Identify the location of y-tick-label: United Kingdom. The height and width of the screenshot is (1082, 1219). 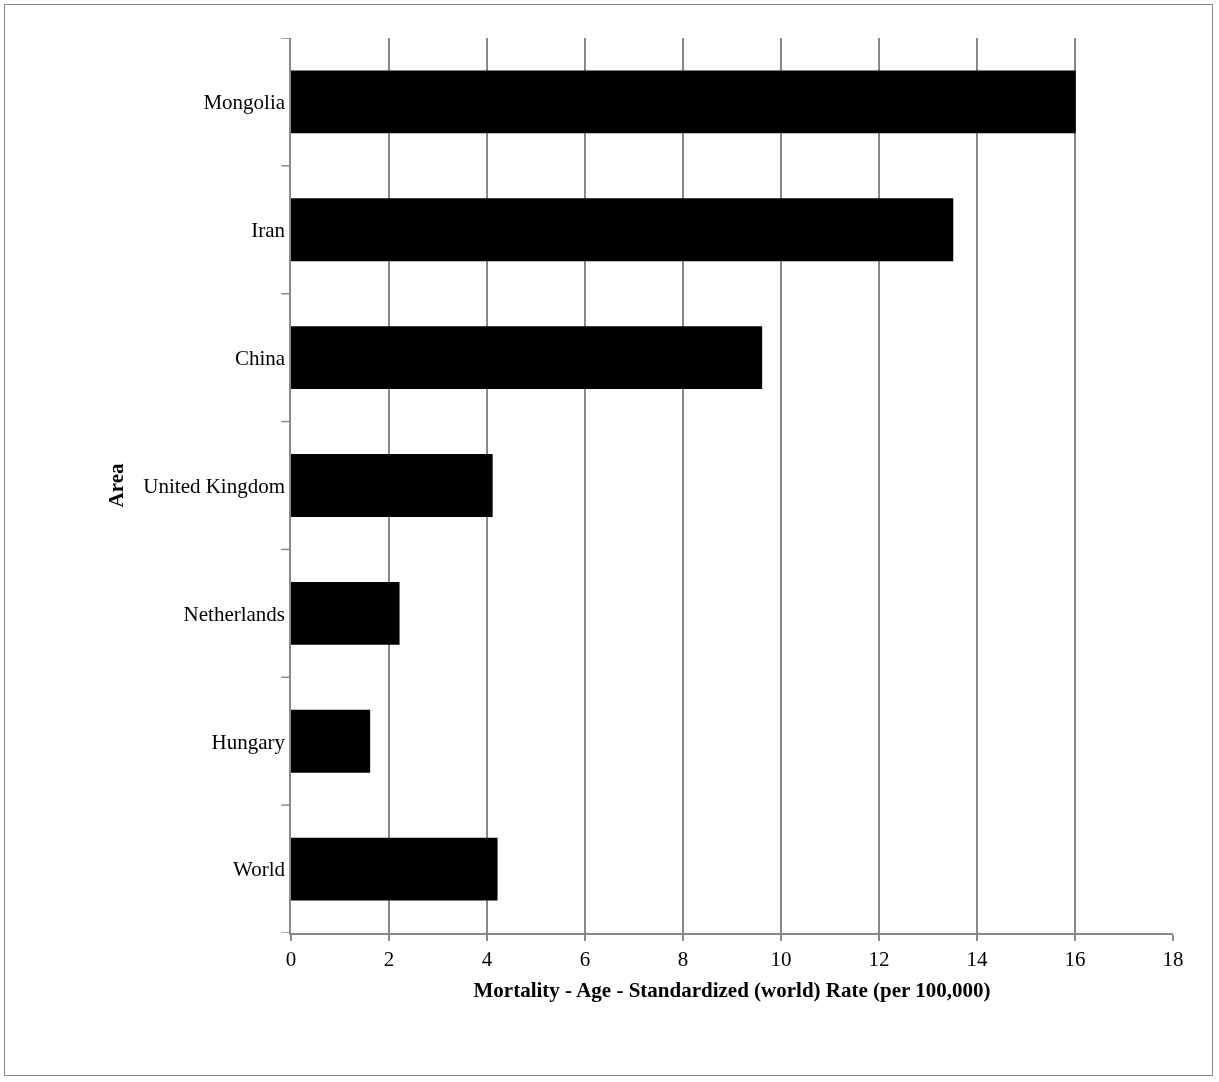
(214, 485).